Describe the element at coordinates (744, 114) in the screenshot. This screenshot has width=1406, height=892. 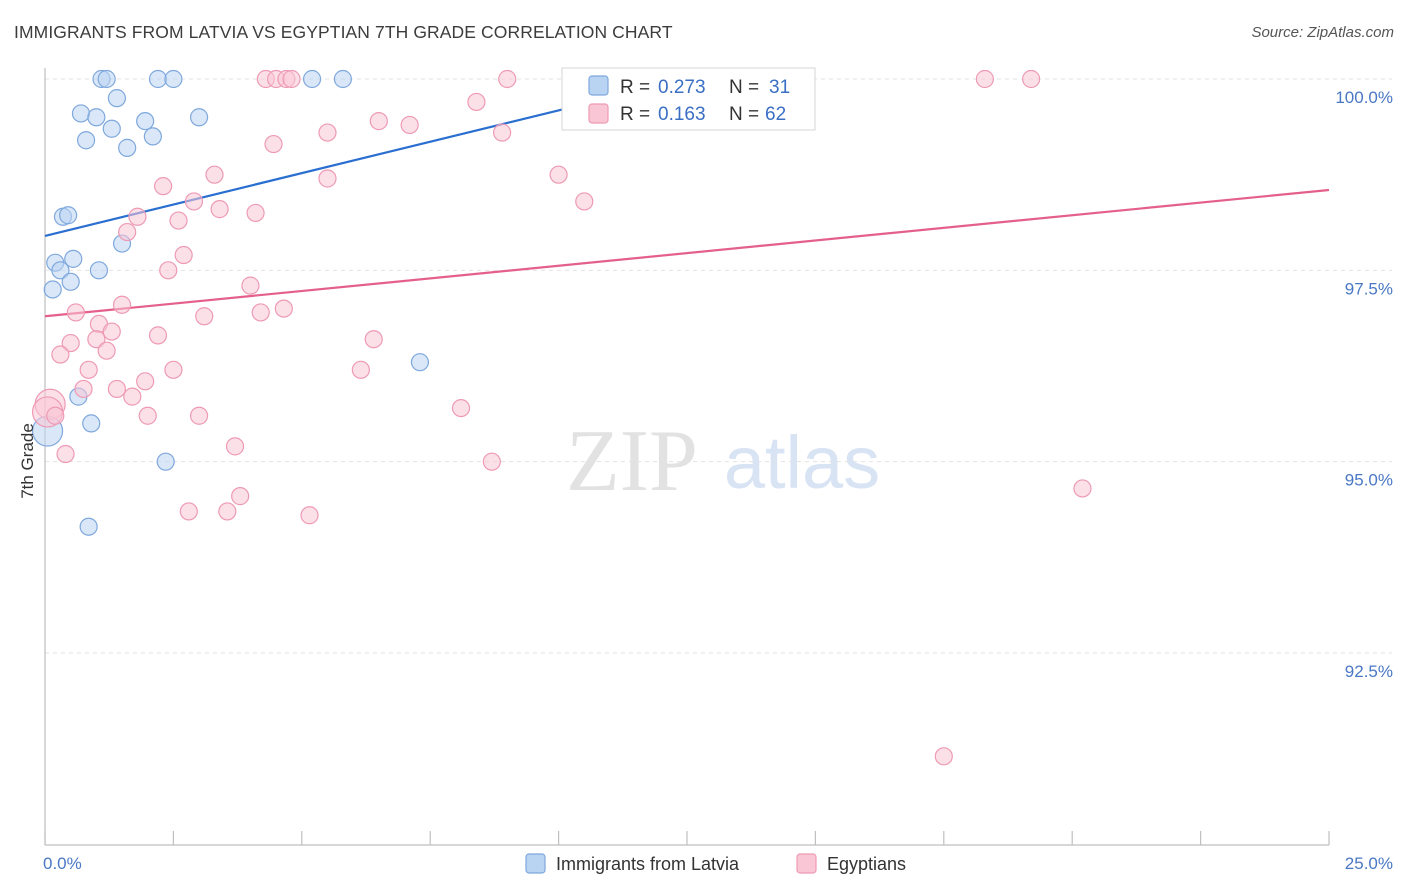
I see `legend-n-label-egyptians: N =` at that location.